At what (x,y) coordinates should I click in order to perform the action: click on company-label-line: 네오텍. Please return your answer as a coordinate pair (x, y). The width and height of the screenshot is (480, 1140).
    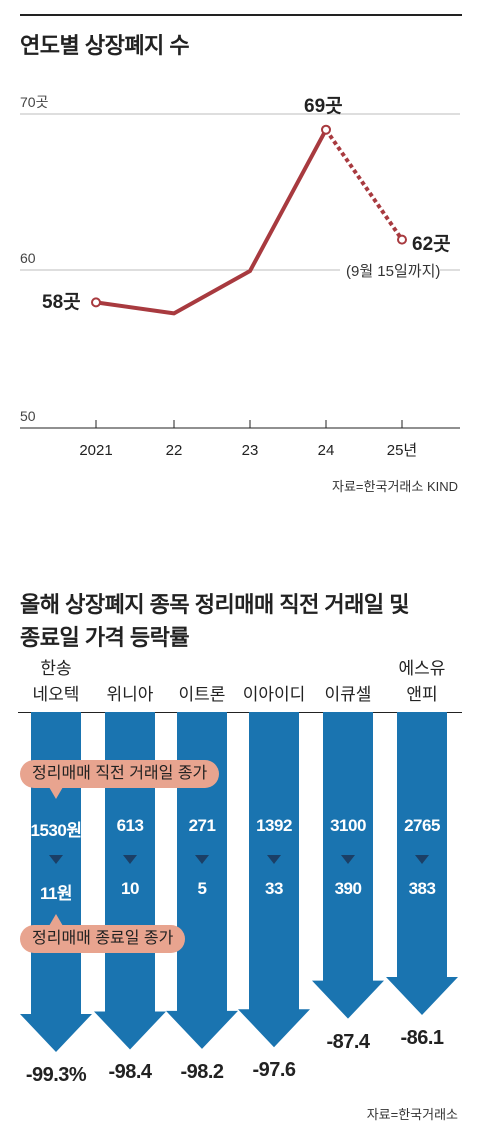
    Looking at the image, I should click on (56, 694).